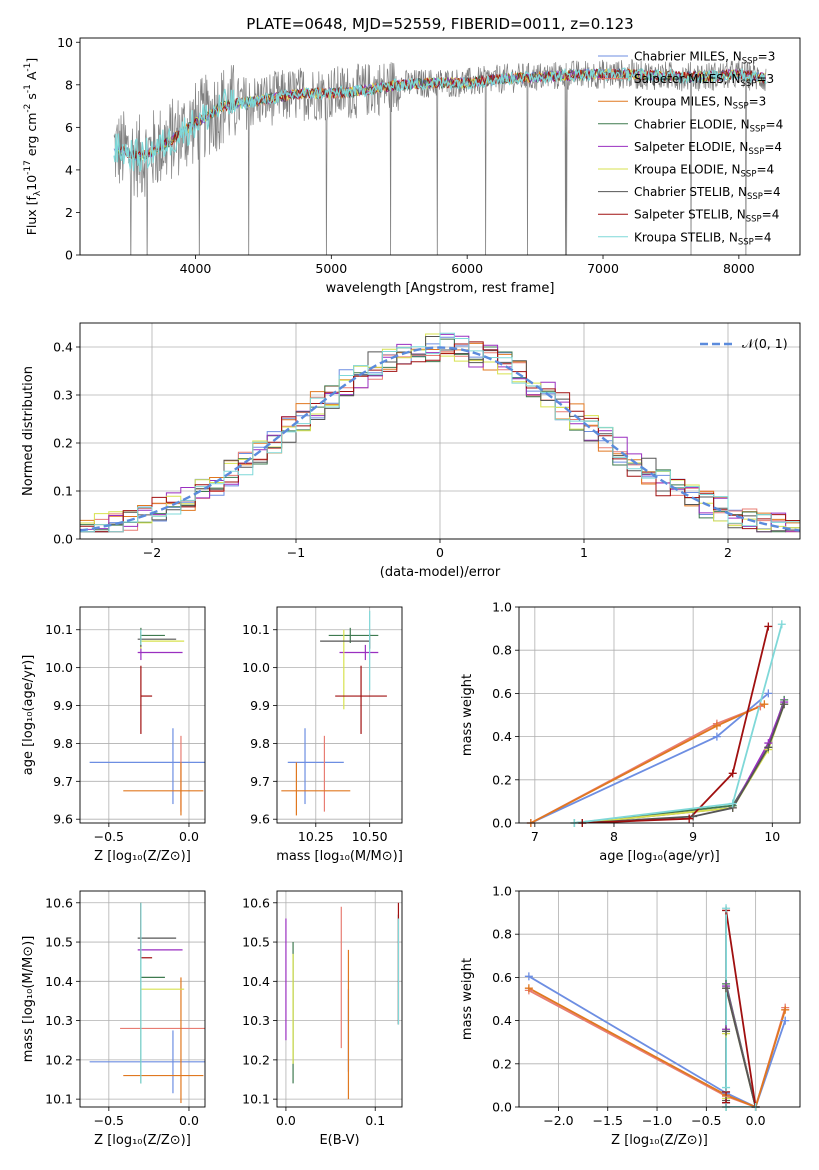 The width and height of the screenshot is (819, 1170). I want to click on weight_vs_Z-frame, so click(659, 999).